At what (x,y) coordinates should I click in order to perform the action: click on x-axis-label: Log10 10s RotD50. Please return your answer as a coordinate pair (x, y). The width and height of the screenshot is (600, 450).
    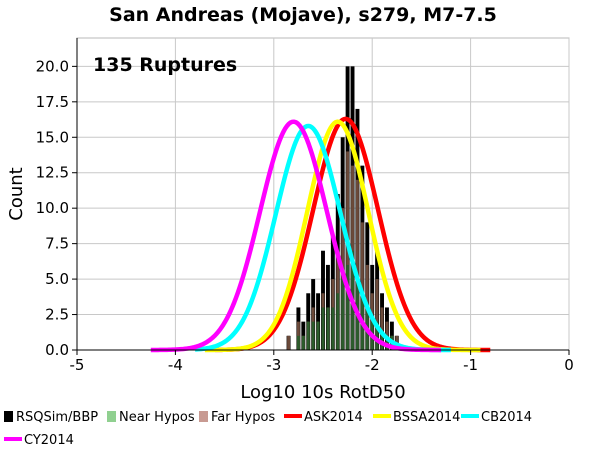
    Looking at the image, I should click on (322, 392).